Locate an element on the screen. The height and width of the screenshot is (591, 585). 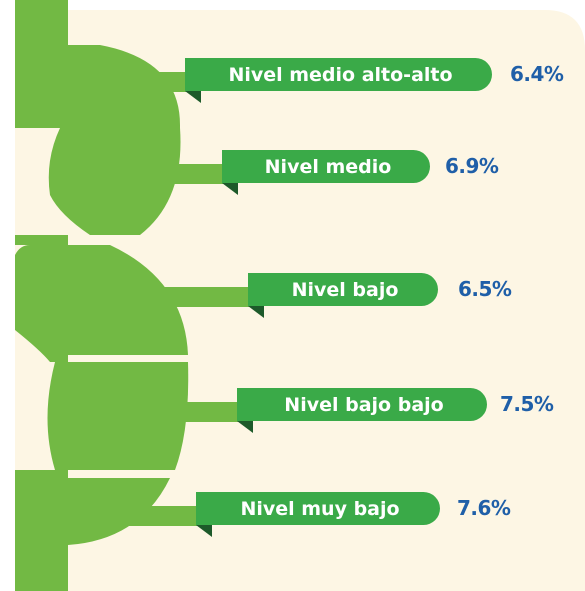
level-label: Nivel medio is located at coordinates (328, 167).